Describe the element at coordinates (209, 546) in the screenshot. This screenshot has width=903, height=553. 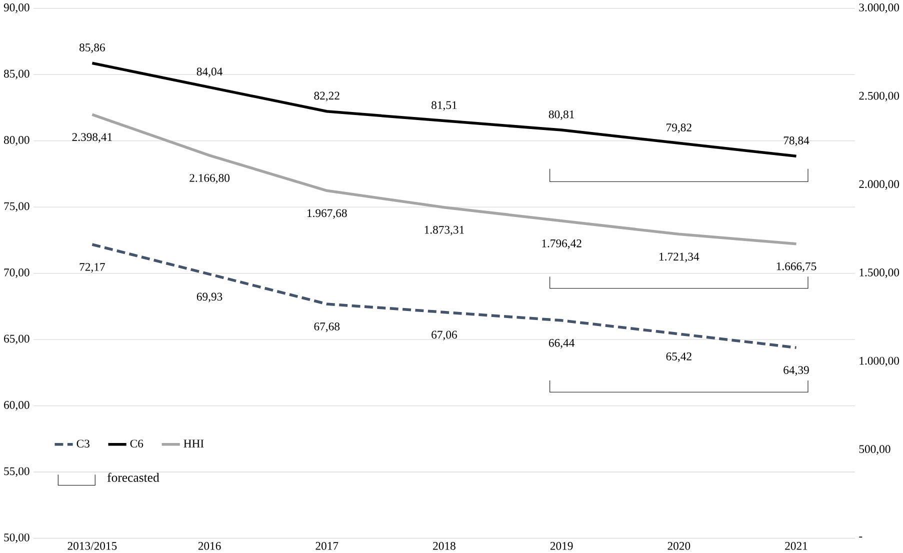
I see `x-tick-label: 2016` at that location.